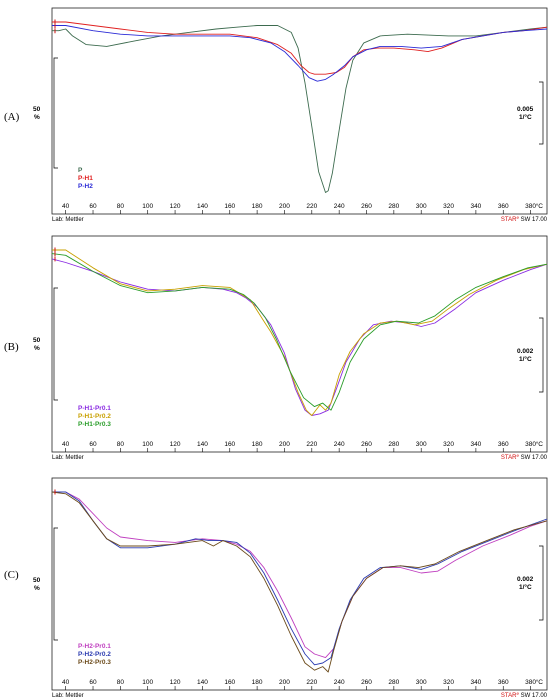  Describe the element at coordinates (80, 170) in the screenshot. I see `legend-entry: P` at that location.